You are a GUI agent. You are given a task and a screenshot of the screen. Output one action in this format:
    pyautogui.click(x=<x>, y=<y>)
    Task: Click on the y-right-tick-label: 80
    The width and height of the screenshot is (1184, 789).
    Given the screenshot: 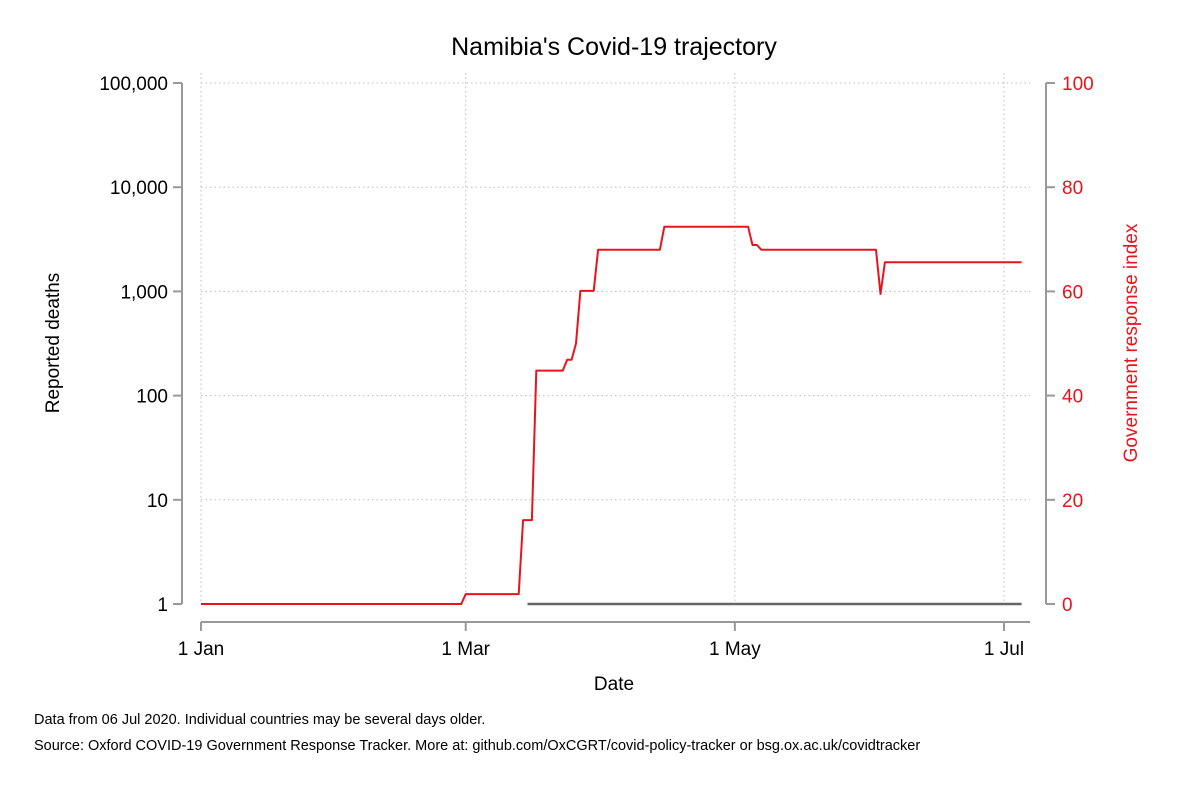 What is the action you would take?
    pyautogui.click(x=1072, y=188)
    